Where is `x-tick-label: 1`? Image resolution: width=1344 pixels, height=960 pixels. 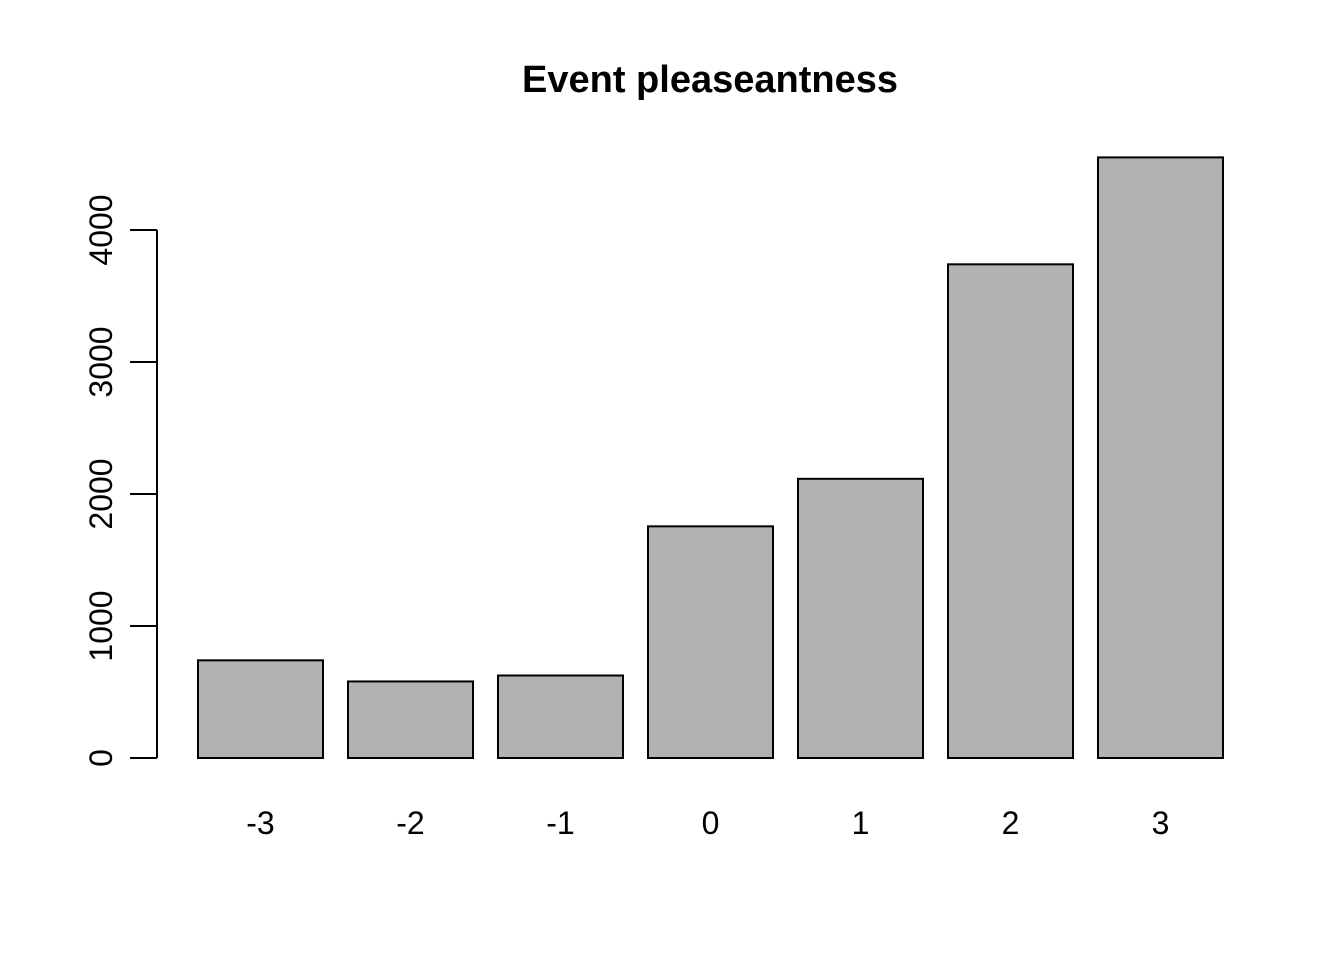
x-tick-label: 1 is located at coordinates (861, 823).